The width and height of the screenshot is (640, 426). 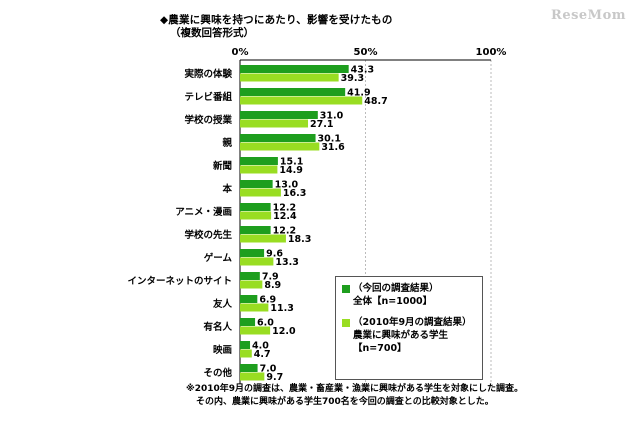 I want to click on data-label-past: 39.3, so click(x=352, y=78).